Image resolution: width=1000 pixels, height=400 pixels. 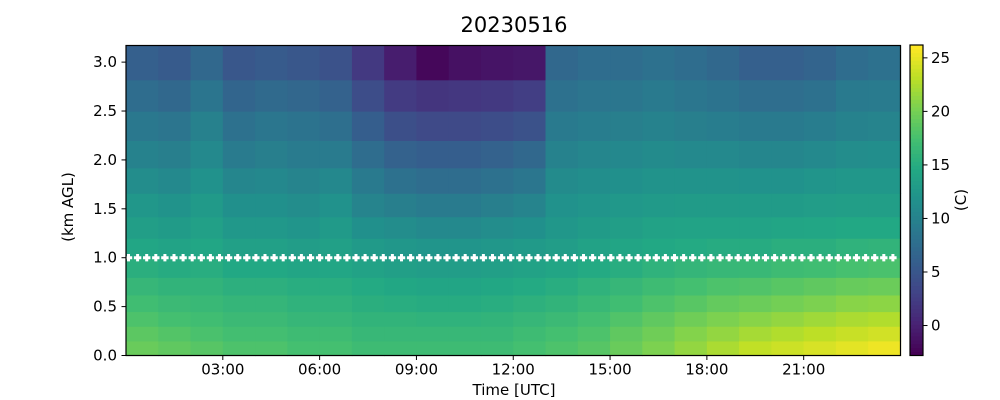 What do you see at coordinates (105, 258) in the screenshot?
I see `y-tick-label: 1.0` at bounding box center [105, 258].